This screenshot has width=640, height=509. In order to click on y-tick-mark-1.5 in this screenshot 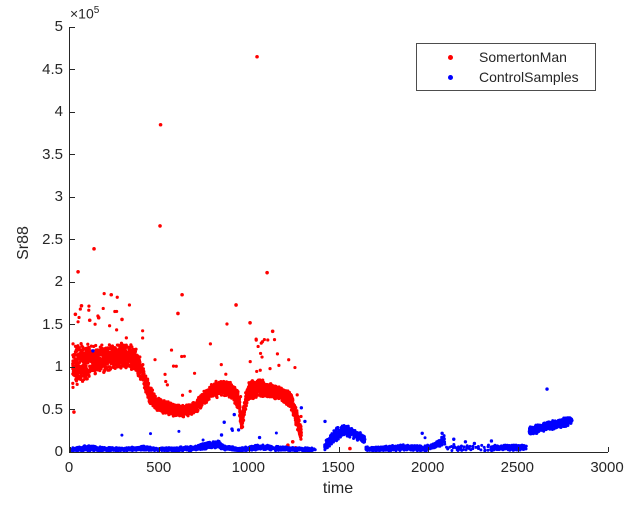, I will do `click(72, 324)`.